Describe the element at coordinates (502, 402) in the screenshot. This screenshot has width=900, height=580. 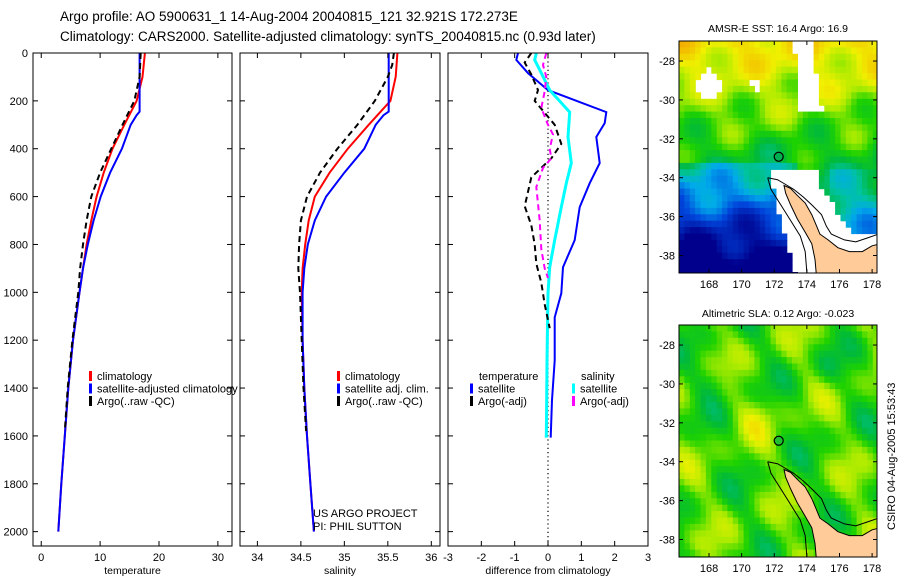
I see `legend-item: Argo(-adj)` at that location.